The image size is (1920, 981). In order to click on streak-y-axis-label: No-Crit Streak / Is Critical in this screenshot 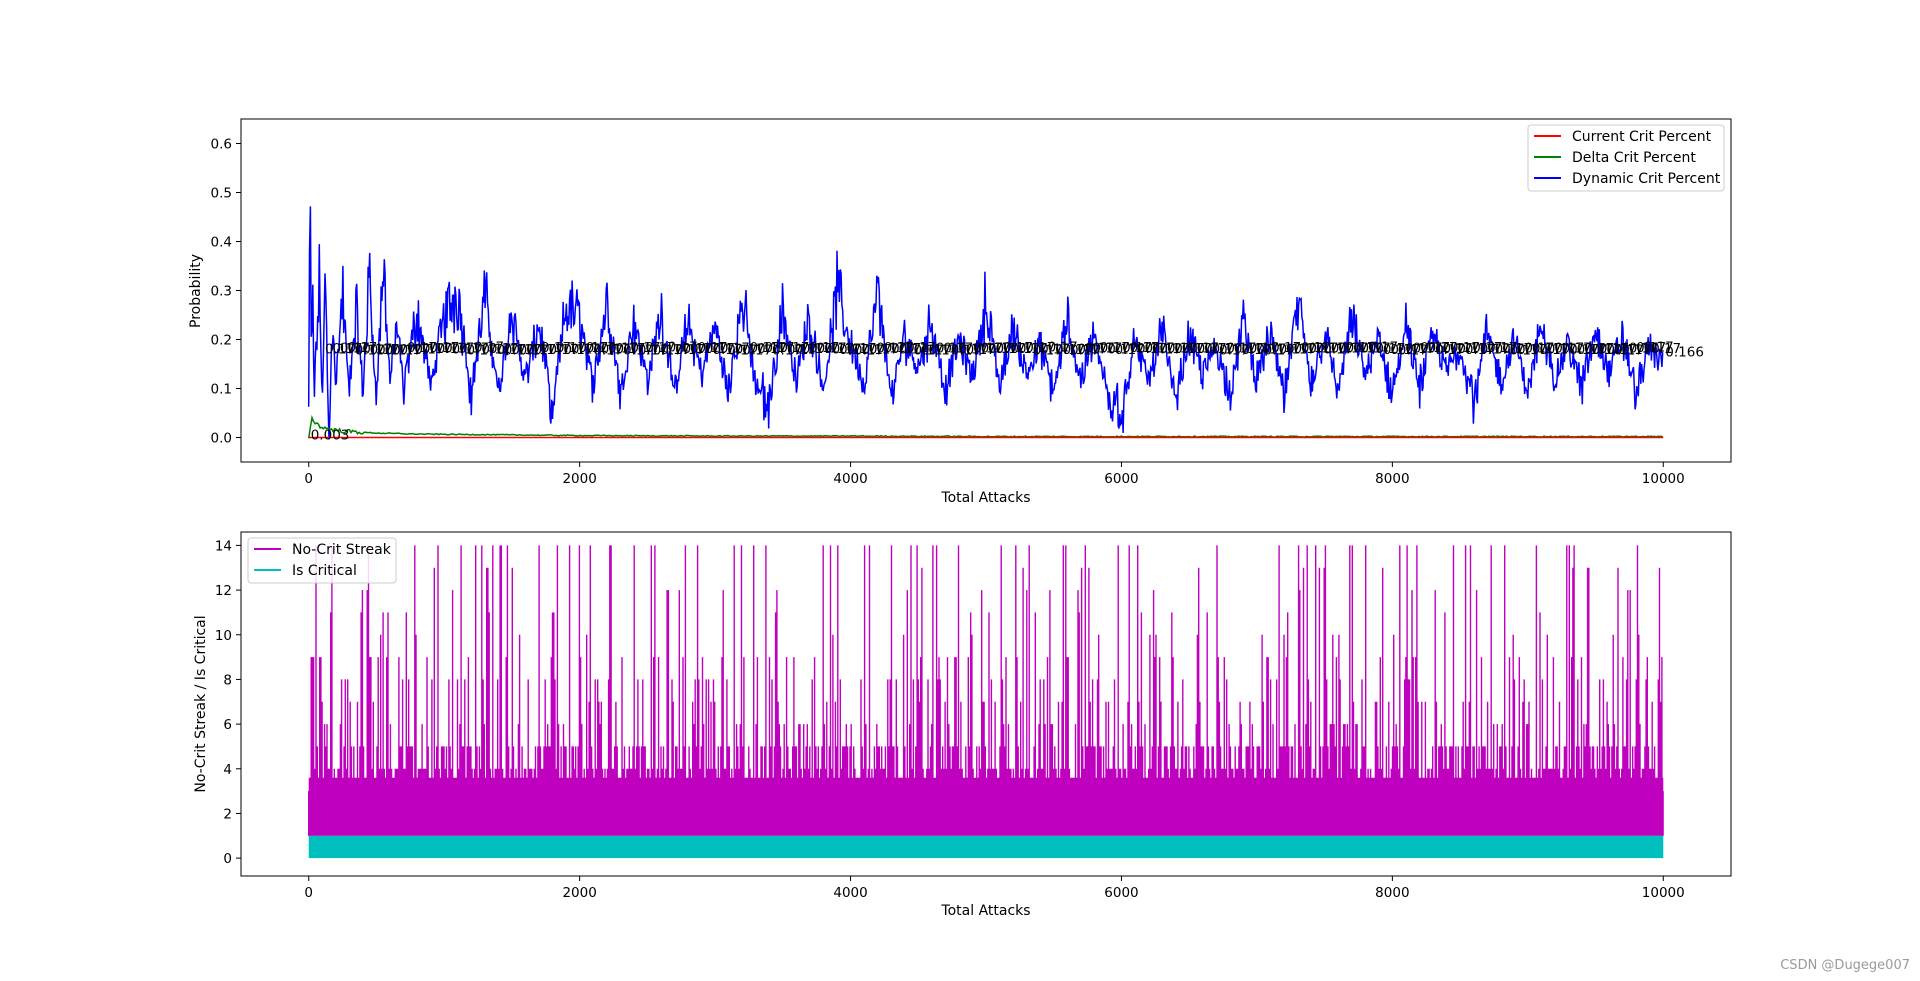, I will do `click(201, 703)`.